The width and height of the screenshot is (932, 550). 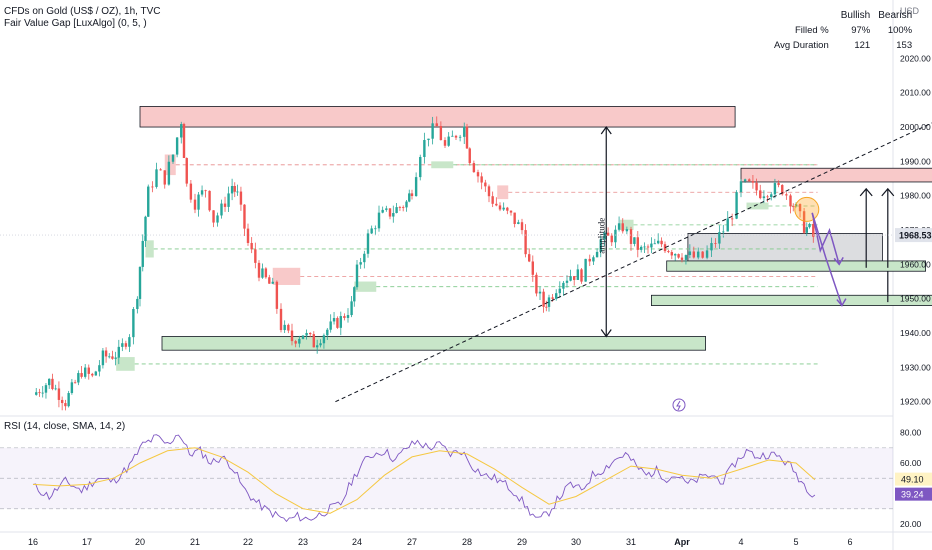 I want to click on zone-neutral, so click(x=785, y=247).